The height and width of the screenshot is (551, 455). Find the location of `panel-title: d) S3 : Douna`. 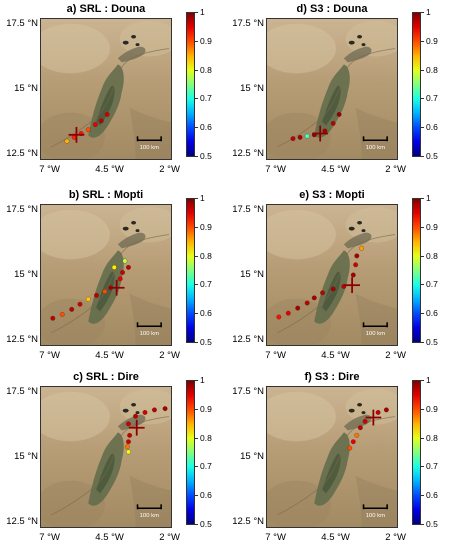

panel-title: d) S3 : Douna is located at coordinates (332, 9).